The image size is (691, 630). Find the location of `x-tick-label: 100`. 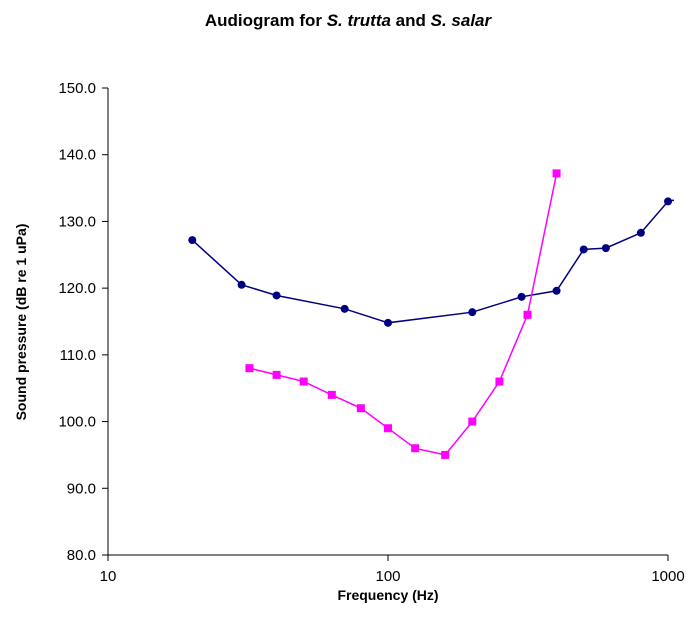

x-tick-label: 100 is located at coordinates (387, 576).